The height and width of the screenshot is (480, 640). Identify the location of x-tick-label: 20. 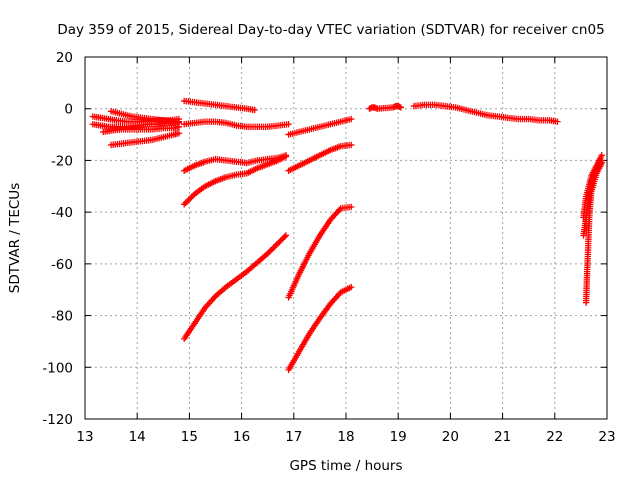
(450, 437).